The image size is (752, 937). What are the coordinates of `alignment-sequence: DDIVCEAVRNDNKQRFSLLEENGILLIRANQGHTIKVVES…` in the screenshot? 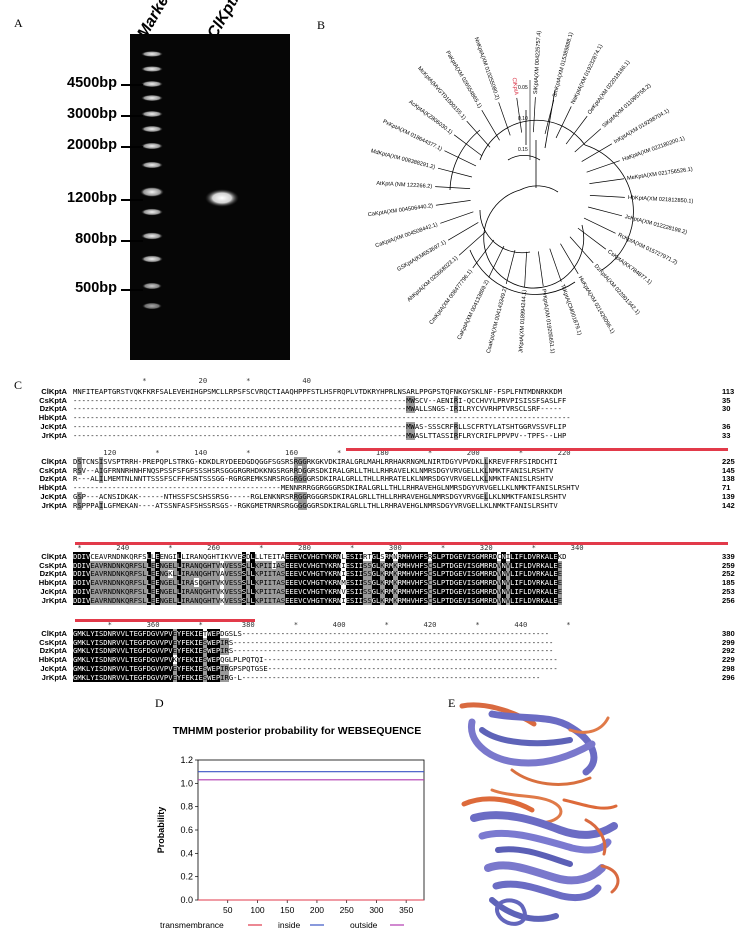 It's located at (320, 556).